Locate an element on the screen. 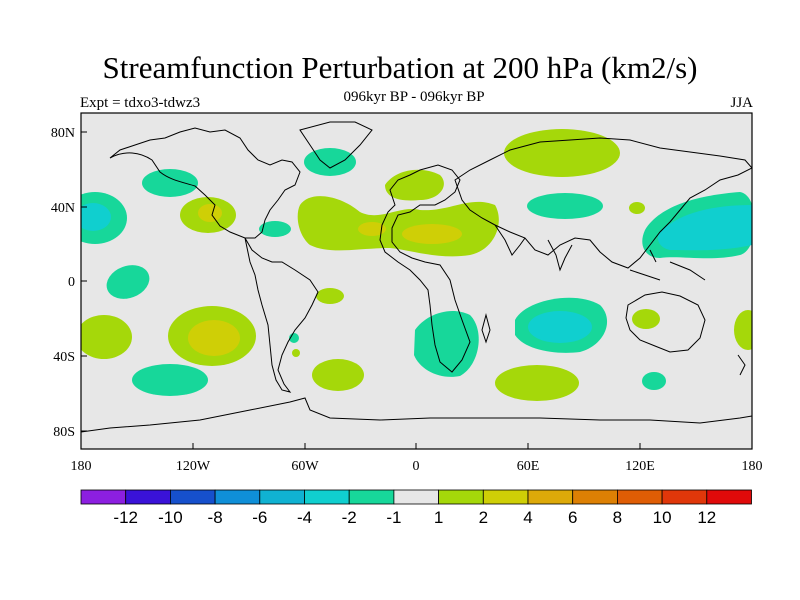 This screenshot has height=600, width=800. plot-subtitle: 096kyr BP - 096kyr BP is located at coordinates (414, 97).